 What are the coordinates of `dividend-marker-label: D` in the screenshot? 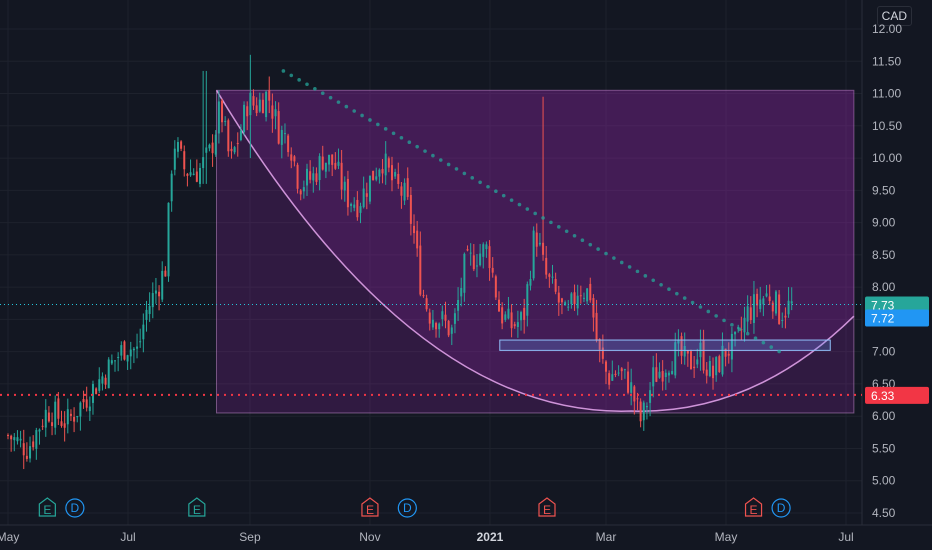 It's located at (75, 508).